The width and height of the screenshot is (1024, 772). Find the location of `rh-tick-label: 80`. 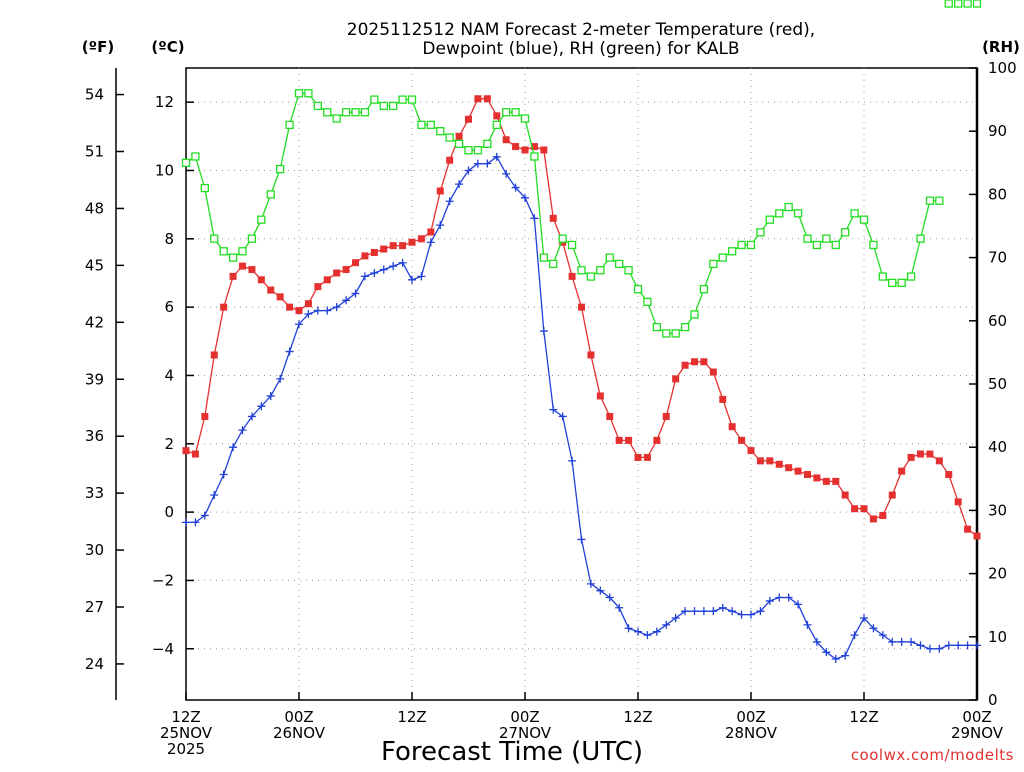

rh-tick-label: 80 is located at coordinates (997, 194).